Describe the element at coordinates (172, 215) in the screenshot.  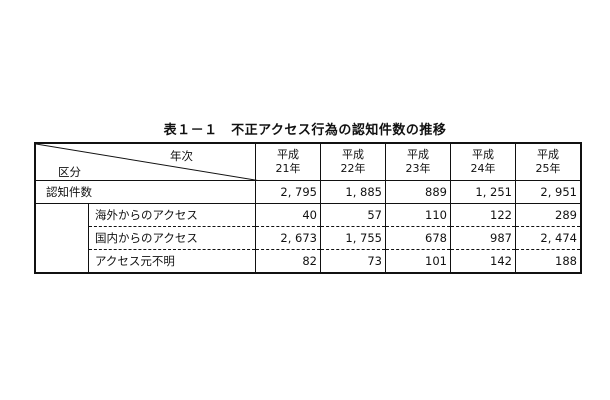
I see `row-label: 海外からのアクセス` at that location.